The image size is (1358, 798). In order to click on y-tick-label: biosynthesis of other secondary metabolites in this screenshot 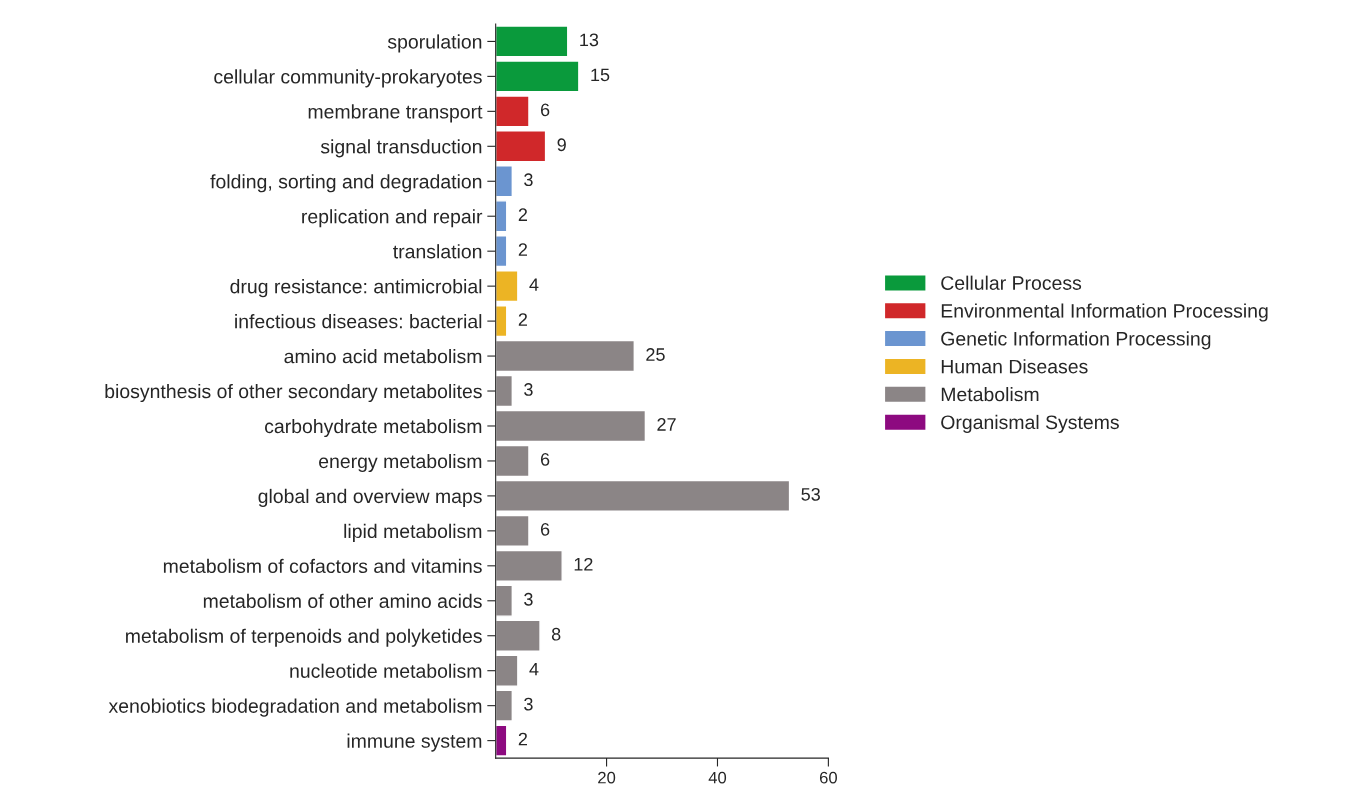, I will do `click(293, 393)`.